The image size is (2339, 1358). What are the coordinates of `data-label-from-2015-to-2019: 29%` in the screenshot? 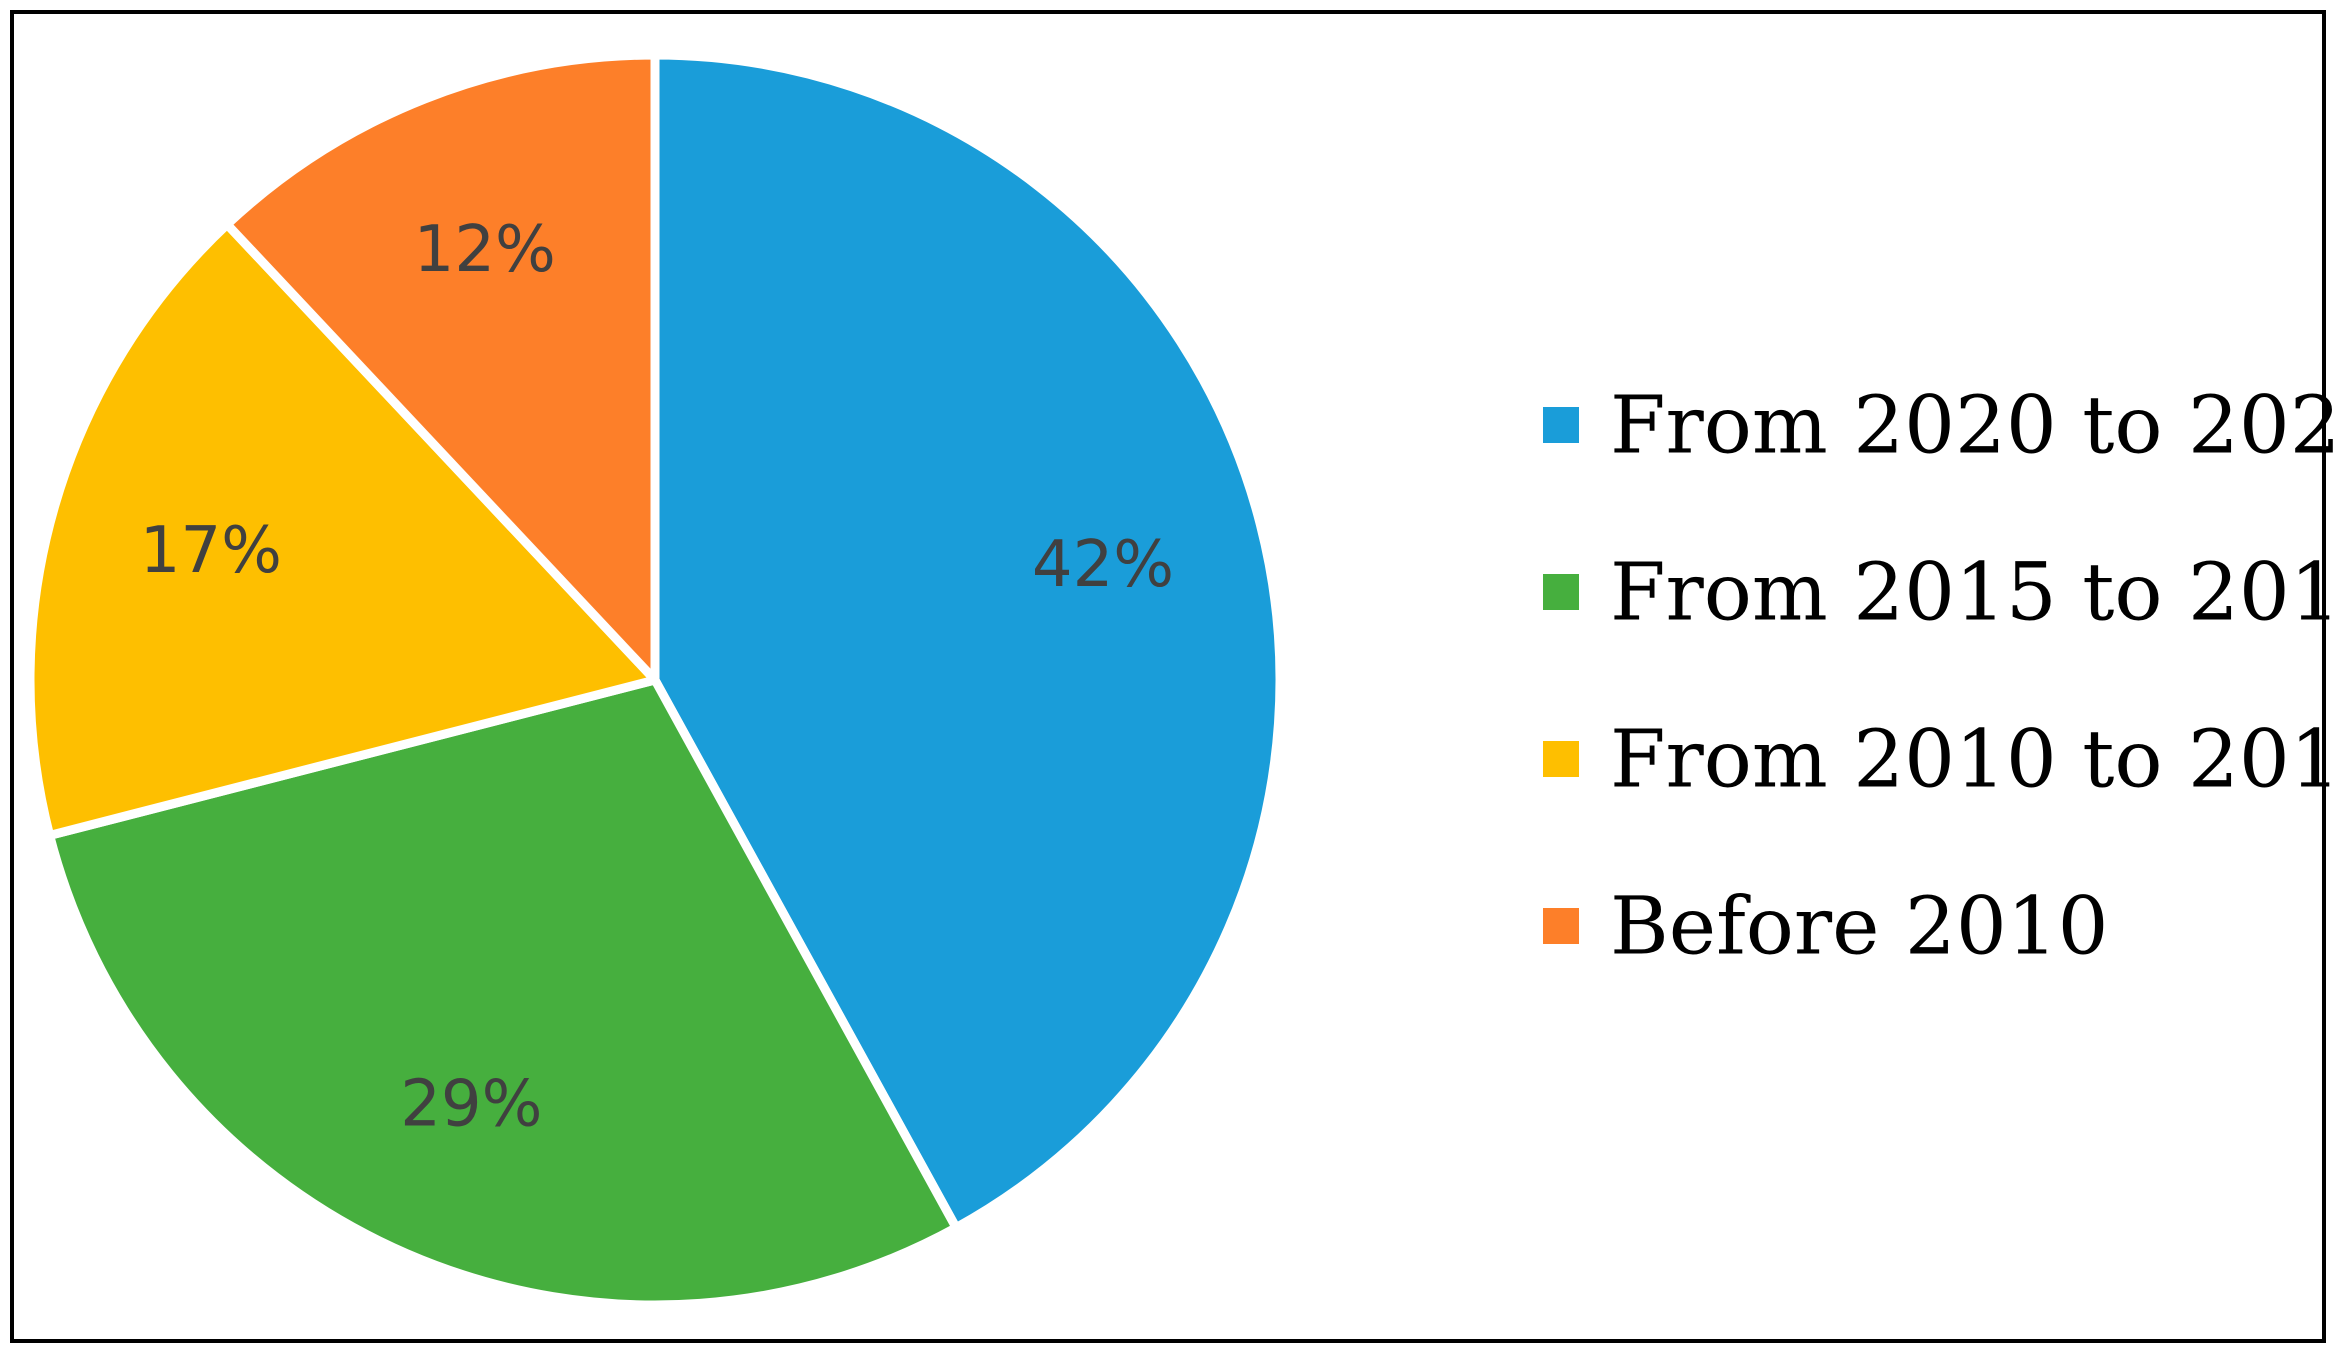 It's located at (471, 1104).